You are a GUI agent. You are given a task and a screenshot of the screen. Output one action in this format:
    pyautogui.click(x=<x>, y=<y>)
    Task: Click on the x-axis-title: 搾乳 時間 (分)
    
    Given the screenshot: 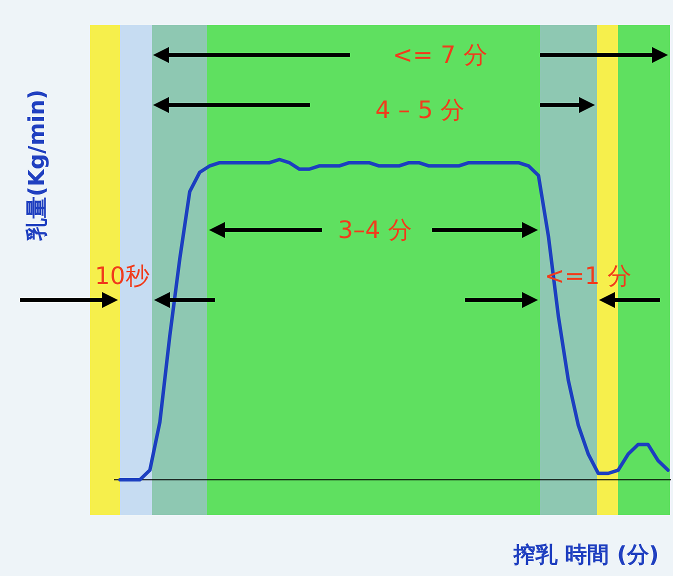 What is the action you would take?
    pyautogui.click(x=586, y=556)
    